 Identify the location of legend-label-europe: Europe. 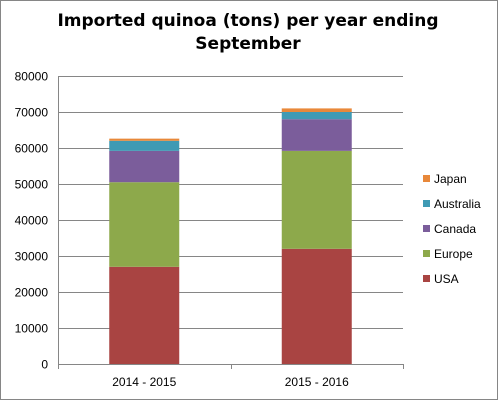
(453, 254).